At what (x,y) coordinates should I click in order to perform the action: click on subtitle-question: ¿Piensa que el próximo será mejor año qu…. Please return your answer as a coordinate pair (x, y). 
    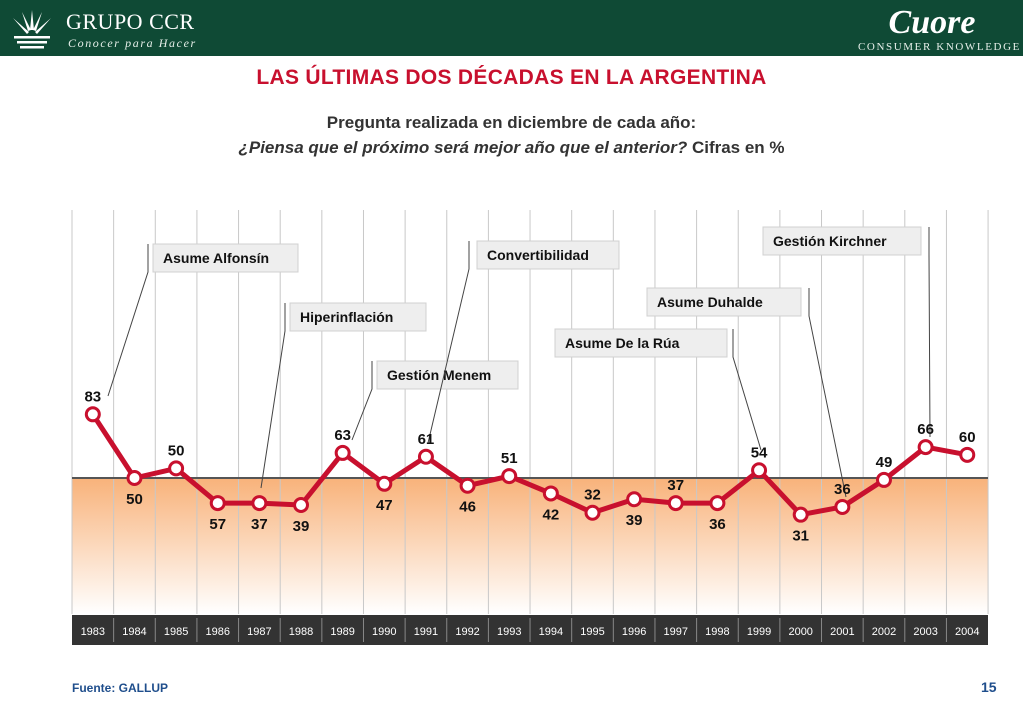
    Looking at the image, I should click on (463, 147).